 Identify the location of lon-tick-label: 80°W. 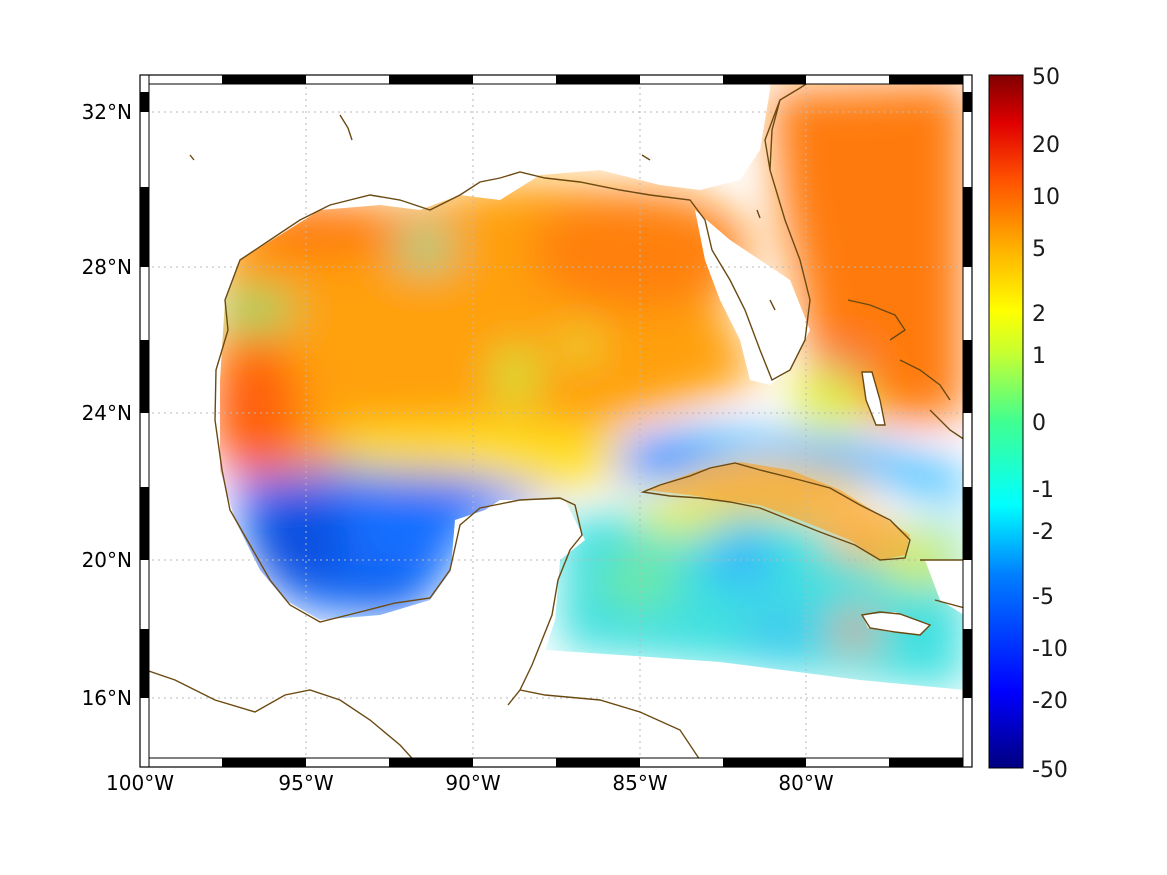
(805, 783).